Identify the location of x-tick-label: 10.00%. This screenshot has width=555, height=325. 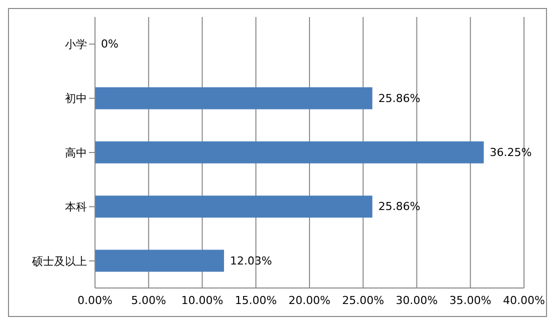
(202, 300).